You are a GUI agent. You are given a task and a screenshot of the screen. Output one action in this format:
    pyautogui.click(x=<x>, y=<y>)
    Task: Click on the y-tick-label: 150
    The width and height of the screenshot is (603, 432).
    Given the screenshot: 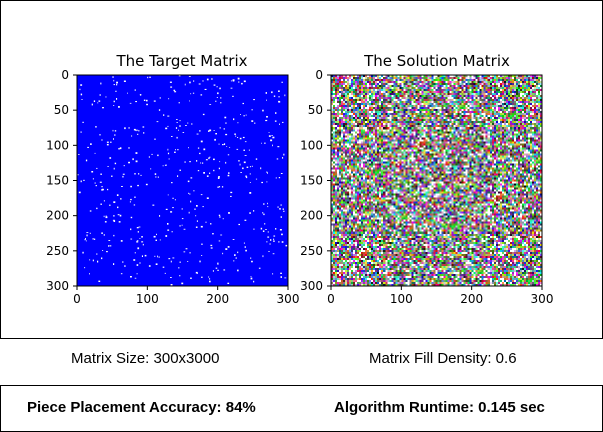 What is the action you would take?
    pyautogui.click(x=57, y=181)
    